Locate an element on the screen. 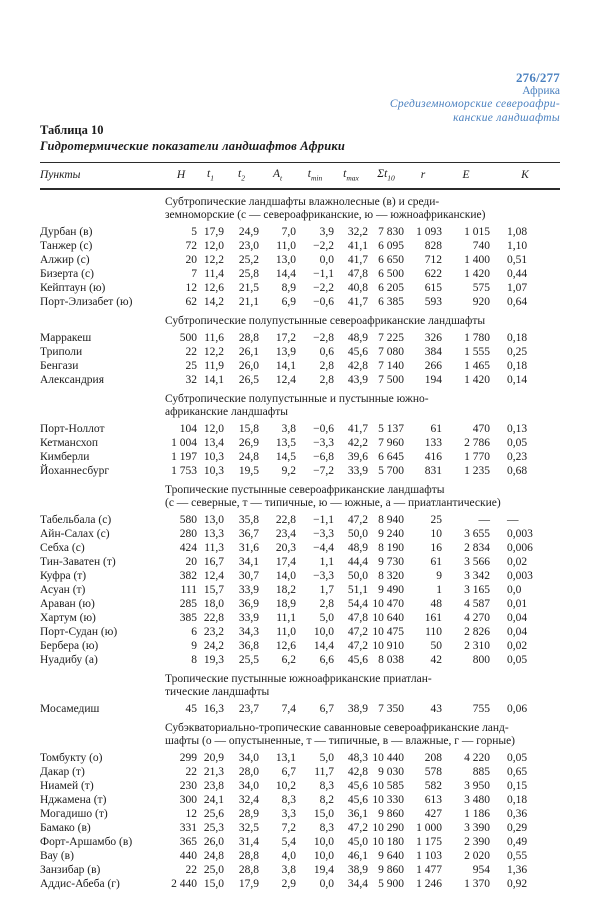 The height and width of the screenshot is (915, 600). cell-H: 1 004 is located at coordinates (184, 443).